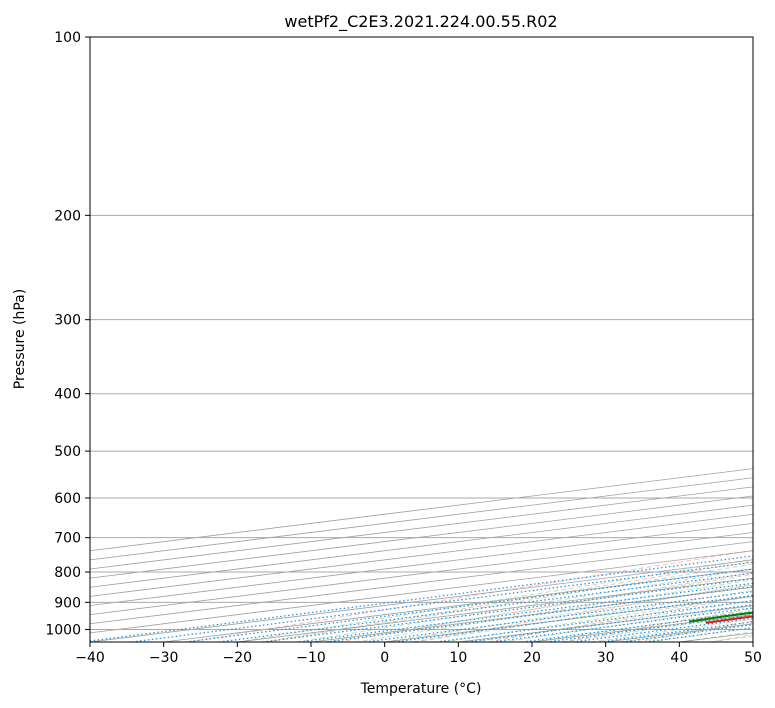 The image size is (775, 708). I want to click on x-tick-label: 50, so click(753, 658).